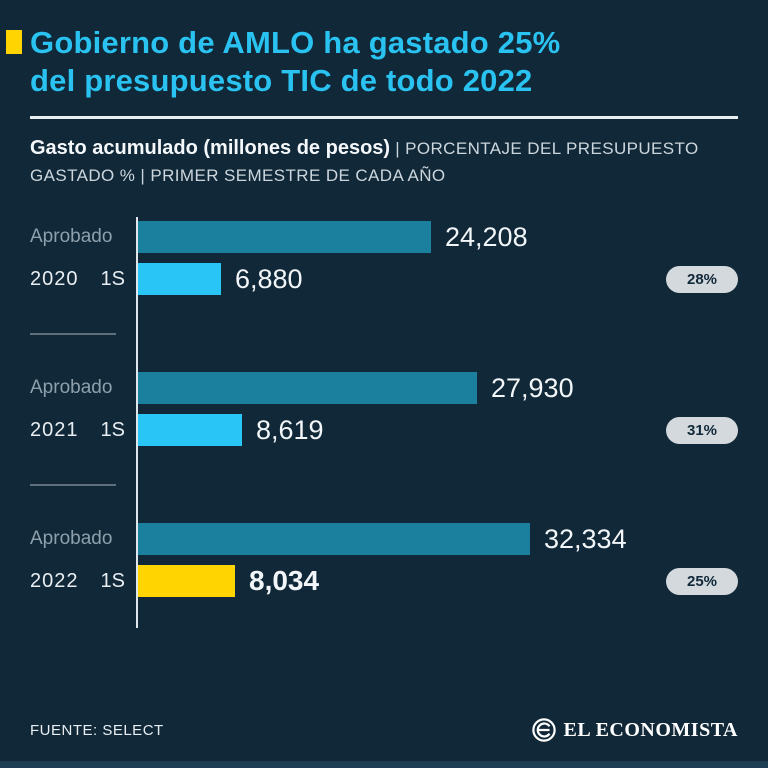 The image size is (768, 768). I want to click on year-label: 2022 1S, so click(84, 581).